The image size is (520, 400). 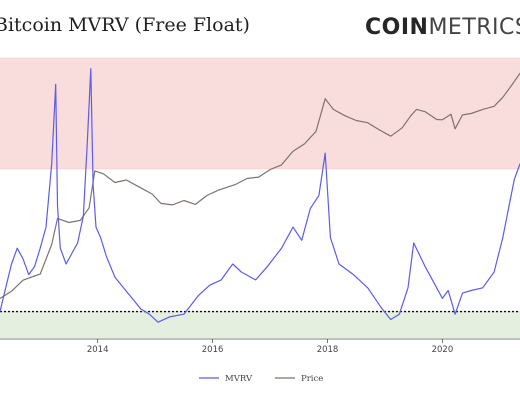 What do you see at coordinates (239, 379) in the screenshot?
I see `legend-label-mvrv: MVRV` at bounding box center [239, 379].